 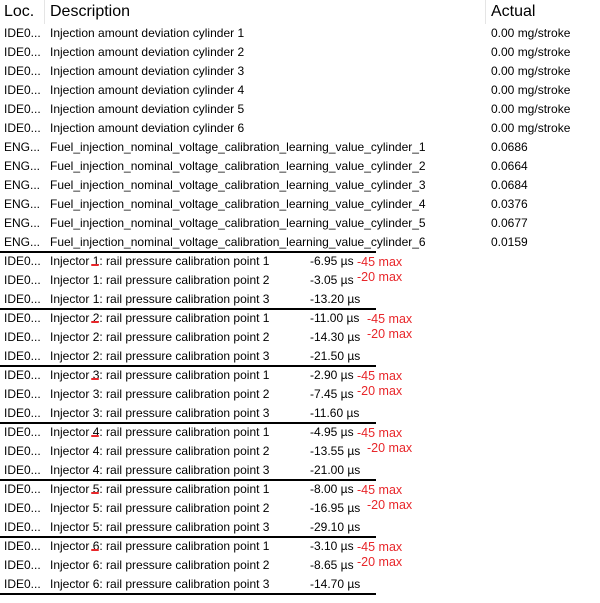 What do you see at coordinates (96, 337) in the screenshot?
I see `injector-number: 2` at bounding box center [96, 337].